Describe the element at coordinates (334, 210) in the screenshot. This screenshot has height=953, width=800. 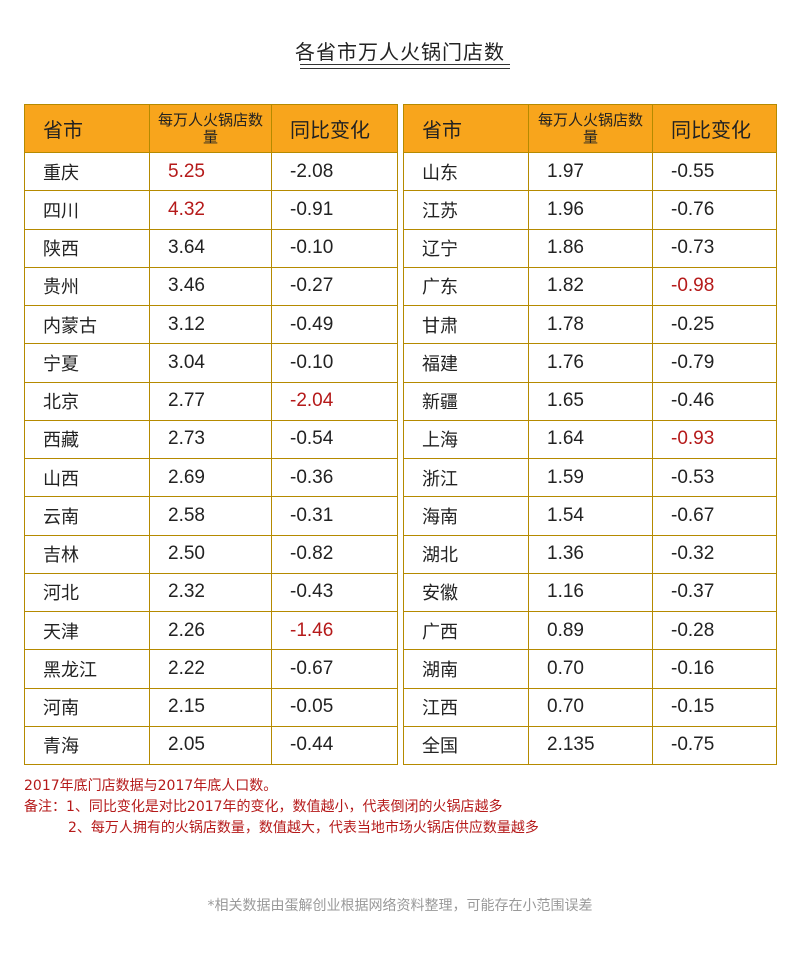
I see `change-cell: -0.91` at that location.